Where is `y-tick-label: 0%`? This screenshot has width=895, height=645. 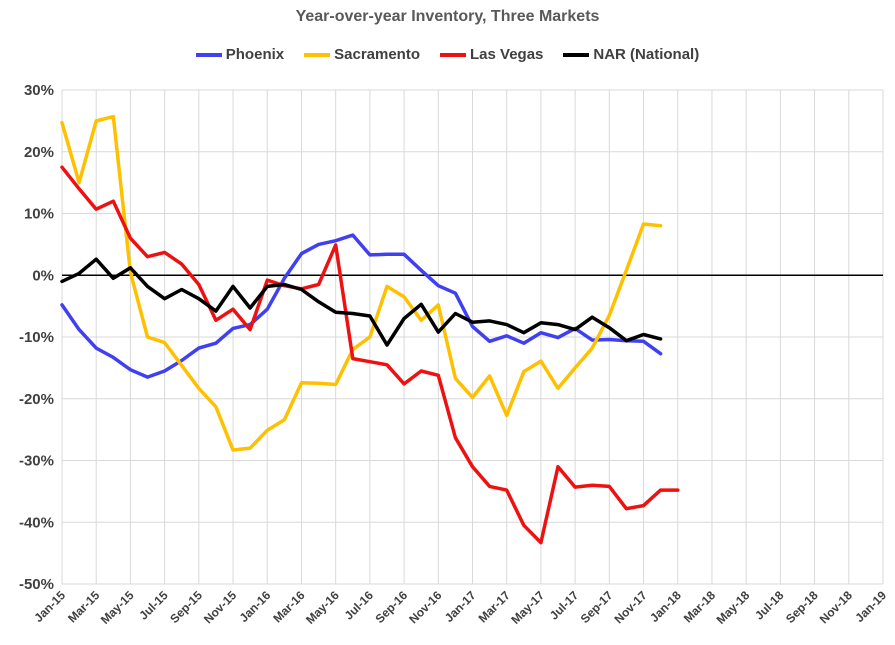 y-tick-label: 0% is located at coordinates (43, 275).